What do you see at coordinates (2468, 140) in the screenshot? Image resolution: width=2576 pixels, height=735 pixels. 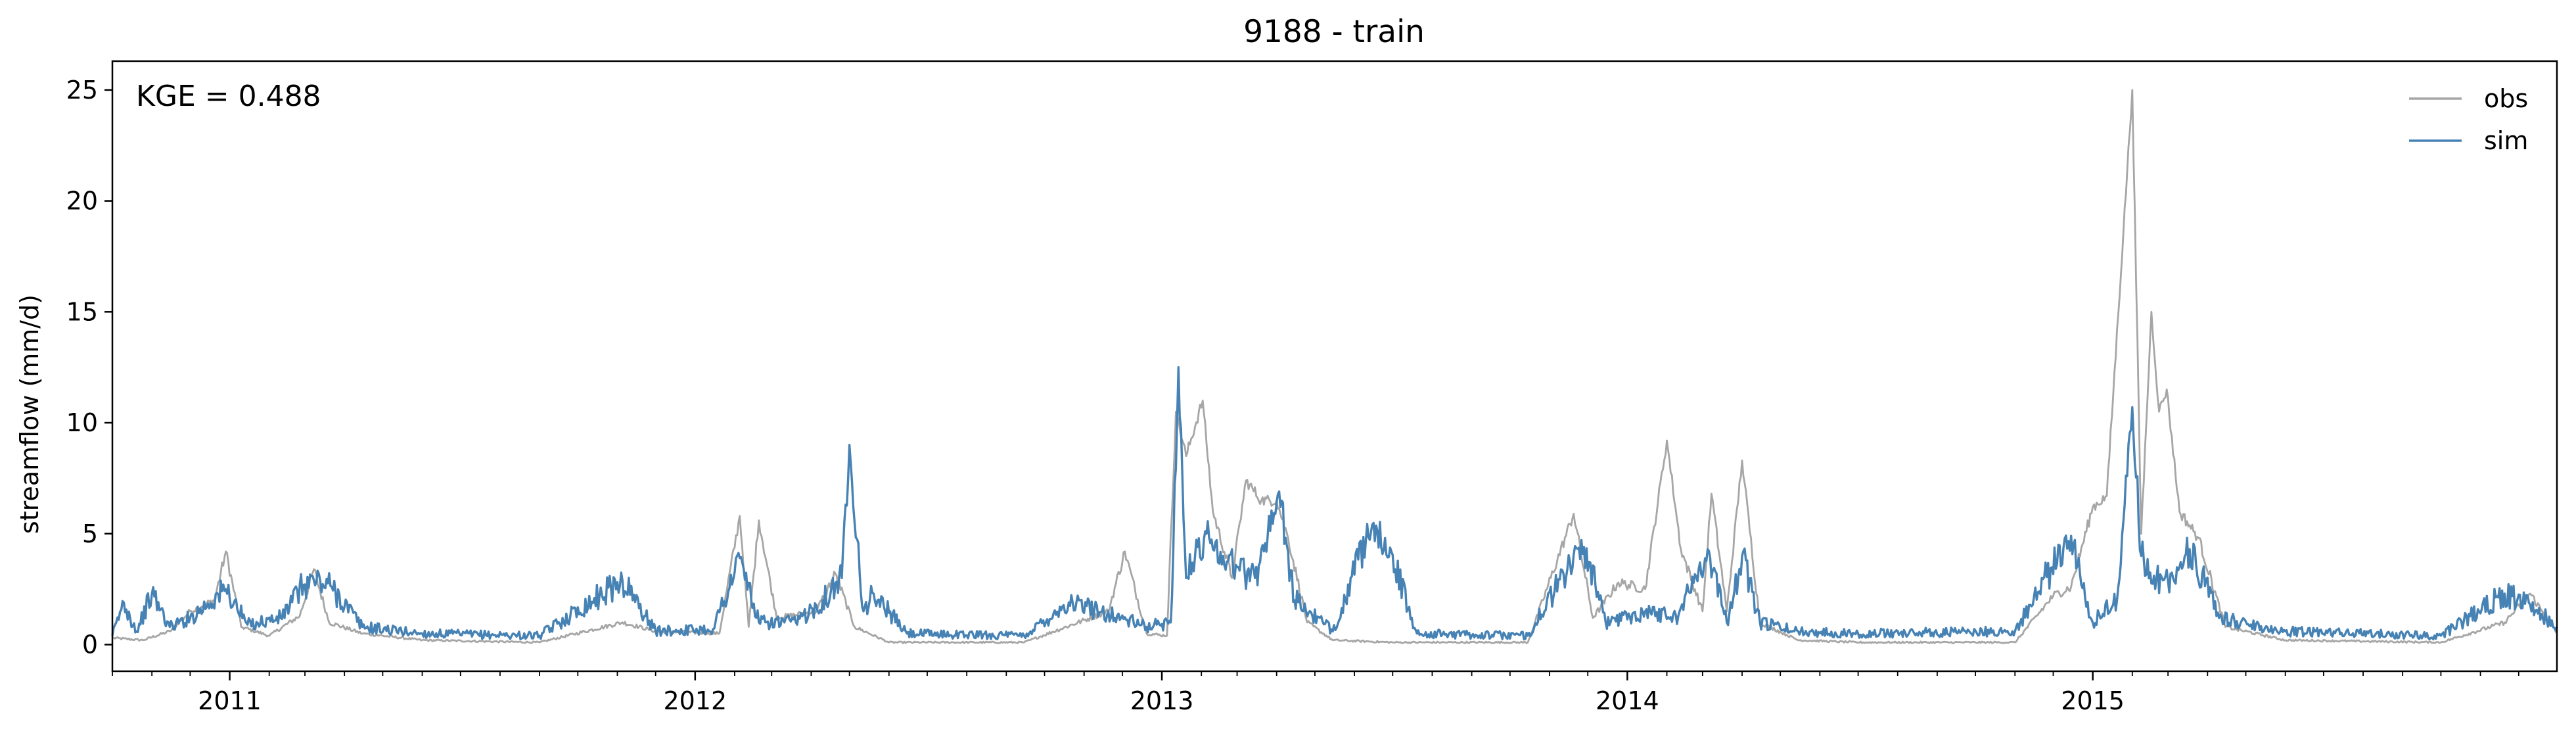 I see `legend-item-sim: sim` at bounding box center [2468, 140].